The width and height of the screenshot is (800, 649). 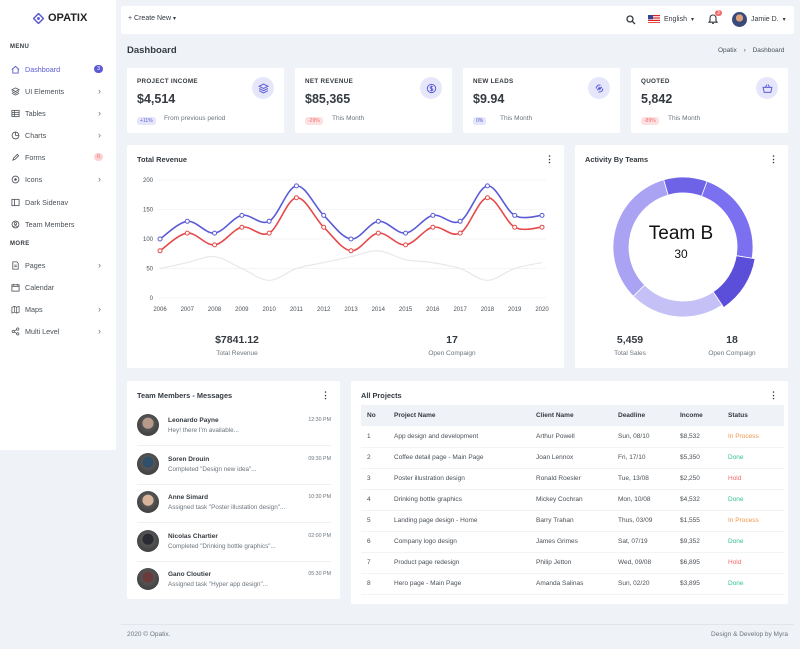 What do you see at coordinates (15, 157) in the screenshot?
I see `form-icon-wrap` at bounding box center [15, 157].